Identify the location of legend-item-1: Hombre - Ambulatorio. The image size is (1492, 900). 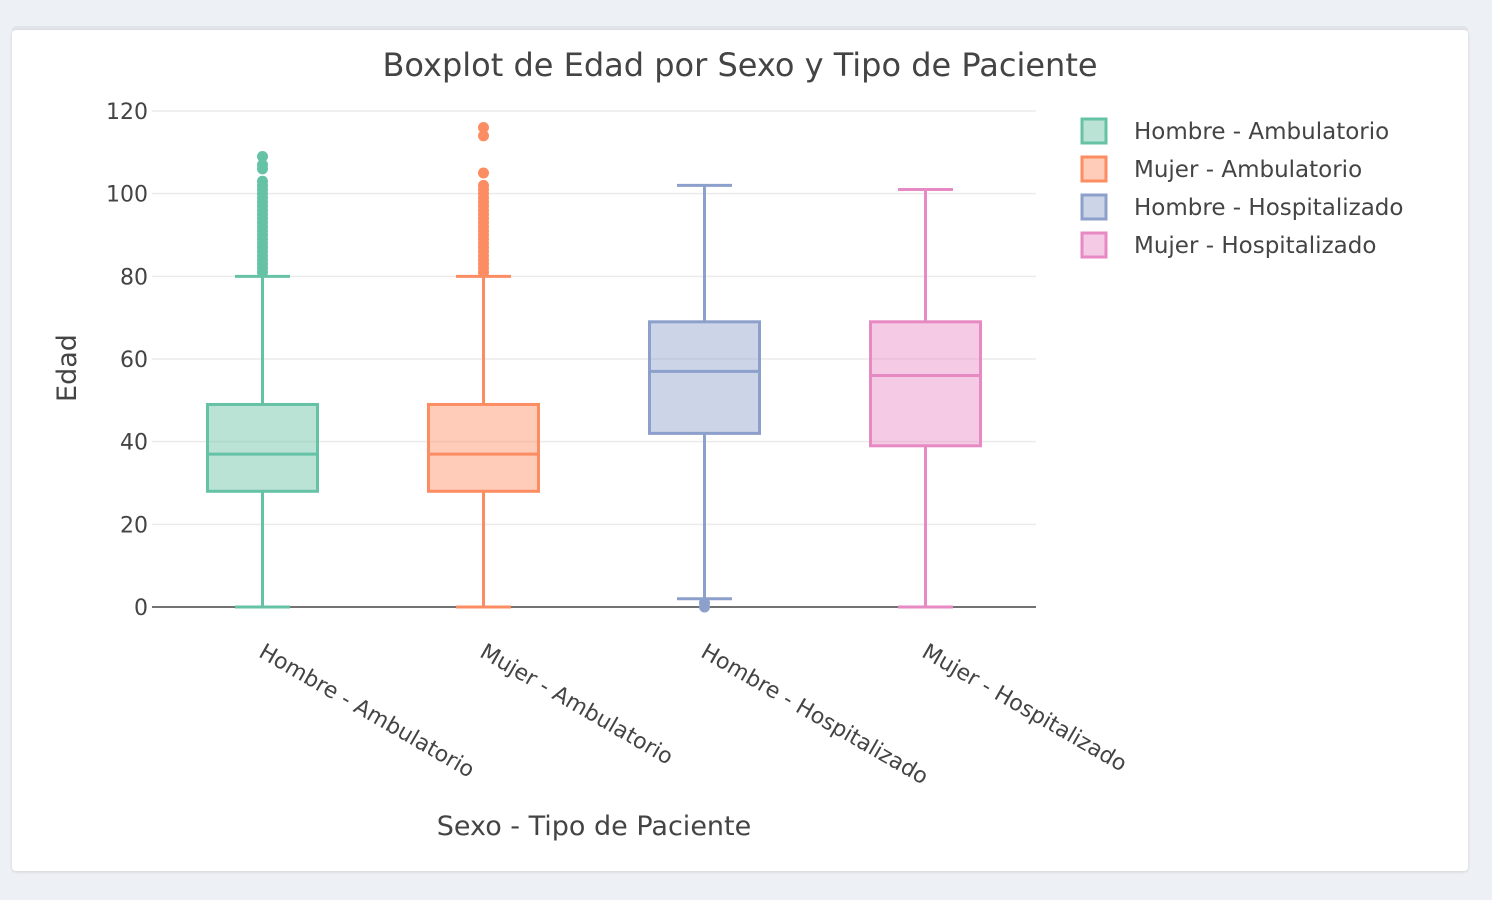
(1234, 131).